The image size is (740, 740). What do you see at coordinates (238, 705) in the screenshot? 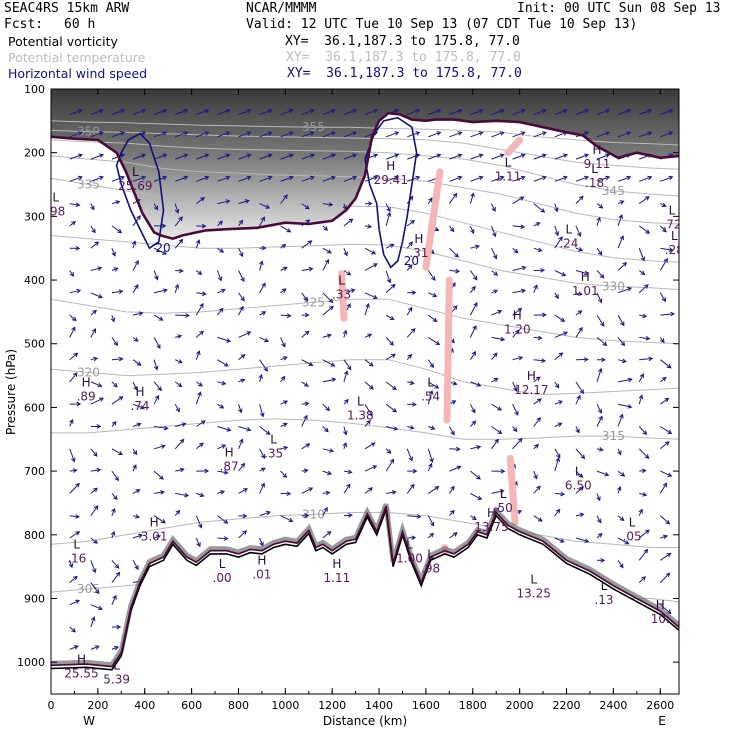
I see `x-tick-label: 800` at bounding box center [238, 705].